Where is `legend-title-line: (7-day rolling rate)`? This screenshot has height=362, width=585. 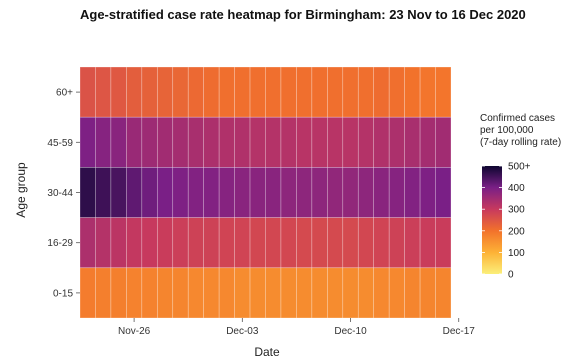 legend-title-line: (7-day rolling rate) is located at coordinates (520, 142).